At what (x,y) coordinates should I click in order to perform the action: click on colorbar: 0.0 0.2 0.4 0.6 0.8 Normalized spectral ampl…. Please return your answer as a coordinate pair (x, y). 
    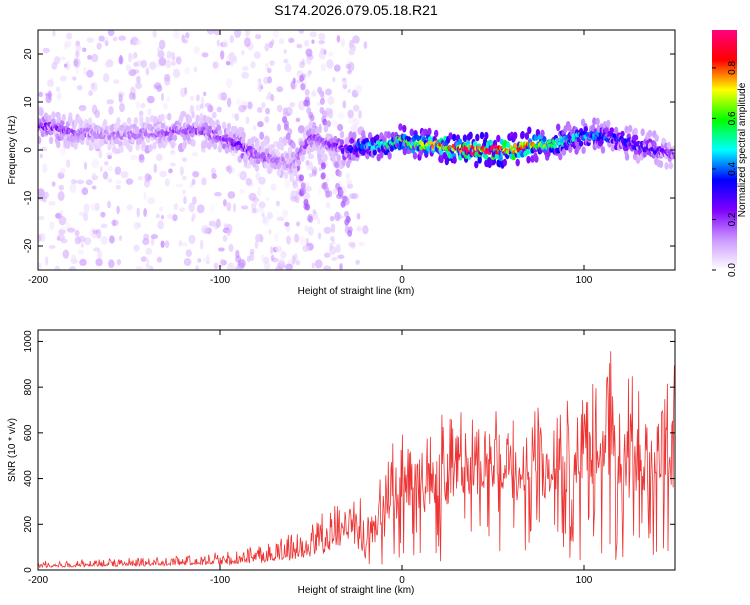
    Looking at the image, I should click on (730, 153).